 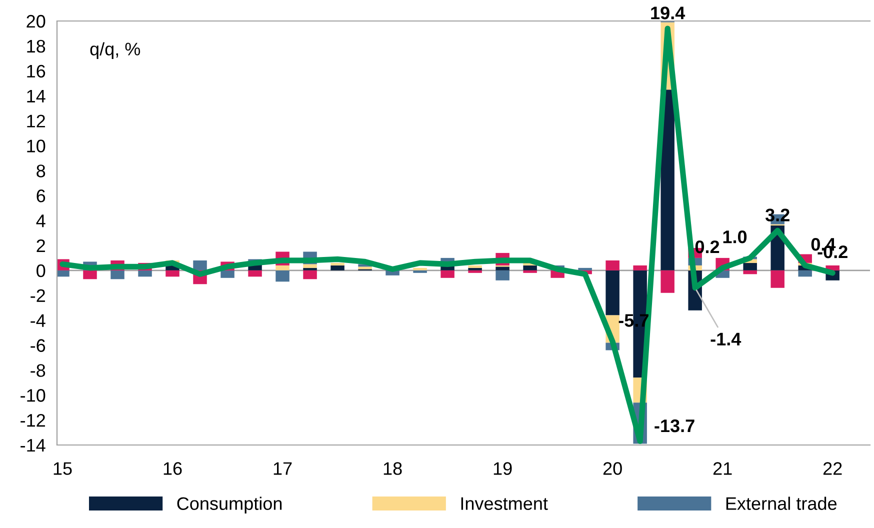 What do you see at coordinates (504, 503) in the screenshot?
I see `legend-label: Investment` at bounding box center [504, 503].